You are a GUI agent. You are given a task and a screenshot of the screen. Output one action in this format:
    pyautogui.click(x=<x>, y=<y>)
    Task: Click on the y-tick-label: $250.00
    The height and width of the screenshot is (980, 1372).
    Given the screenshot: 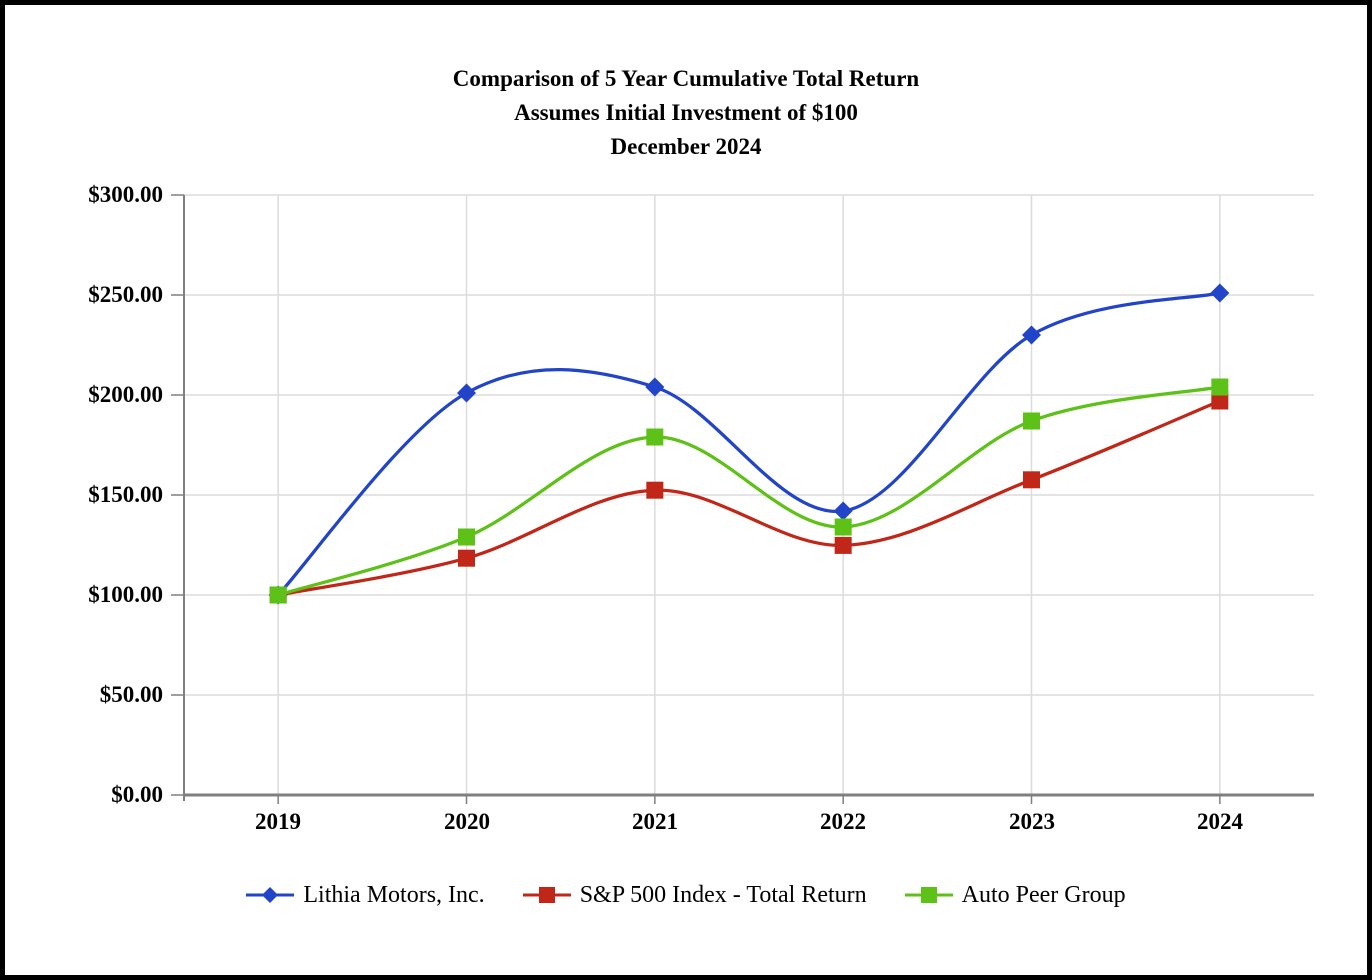 What is the action you would take?
    pyautogui.click(x=125, y=294)
    